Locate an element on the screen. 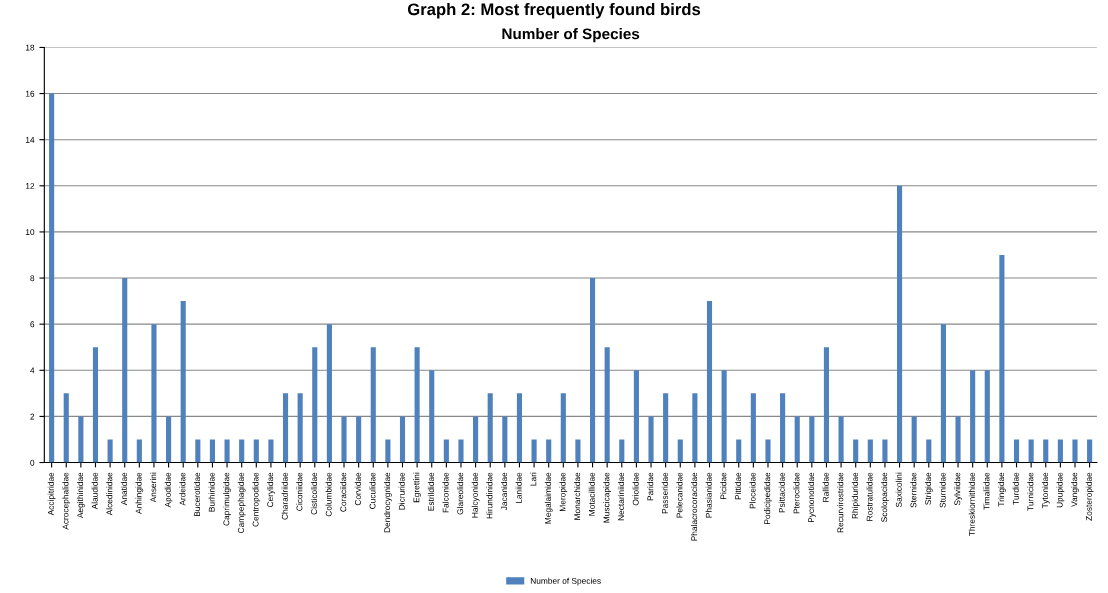 The width and height of the screenshot is (1108, 593). x-tick-label: Phalacrocoracidae is located at coordinates (694, 506).